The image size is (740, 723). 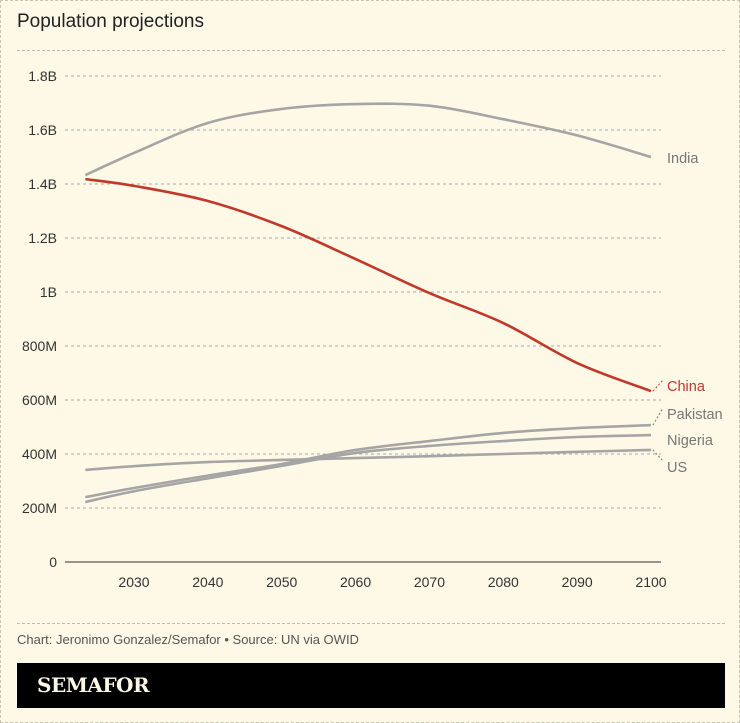 I want to click on x-tick-label: 2060, so click(x=355, y=582).